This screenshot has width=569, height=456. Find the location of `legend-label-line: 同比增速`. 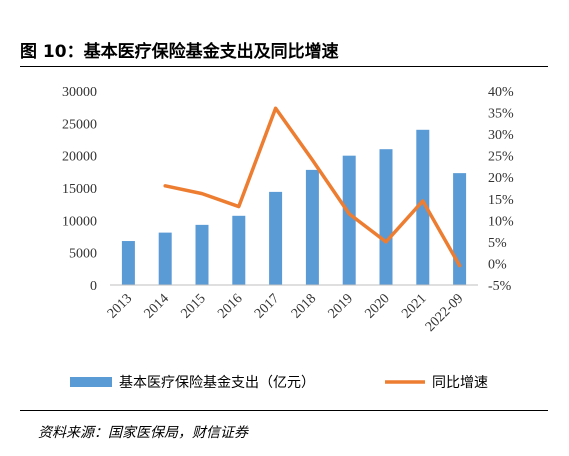

legend-label-line: 同比增速 is located at coordinates (460, 383).